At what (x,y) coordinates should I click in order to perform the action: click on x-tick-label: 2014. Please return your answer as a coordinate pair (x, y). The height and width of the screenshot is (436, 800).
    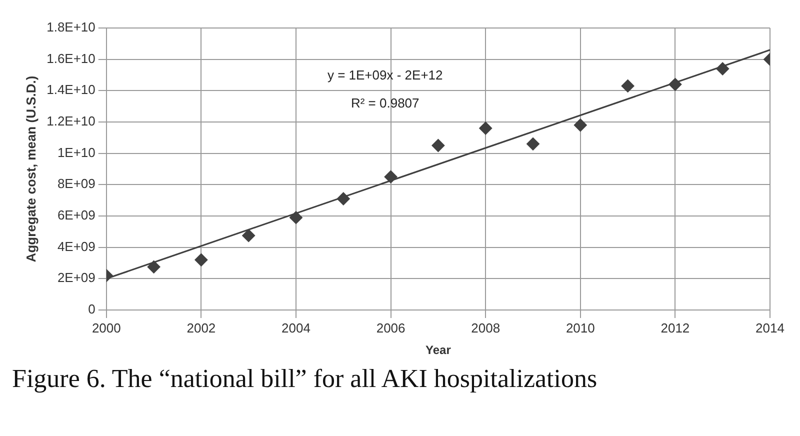
    Looking at the image, I should click on (770, 328).